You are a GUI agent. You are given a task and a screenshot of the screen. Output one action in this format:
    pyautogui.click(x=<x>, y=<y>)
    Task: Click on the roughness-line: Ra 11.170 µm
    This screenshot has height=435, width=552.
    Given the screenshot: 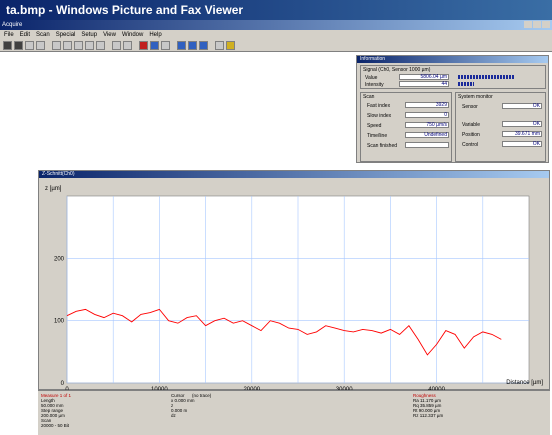 What is the action you would take?
    pyautogui.click(x=427, y=400)
    